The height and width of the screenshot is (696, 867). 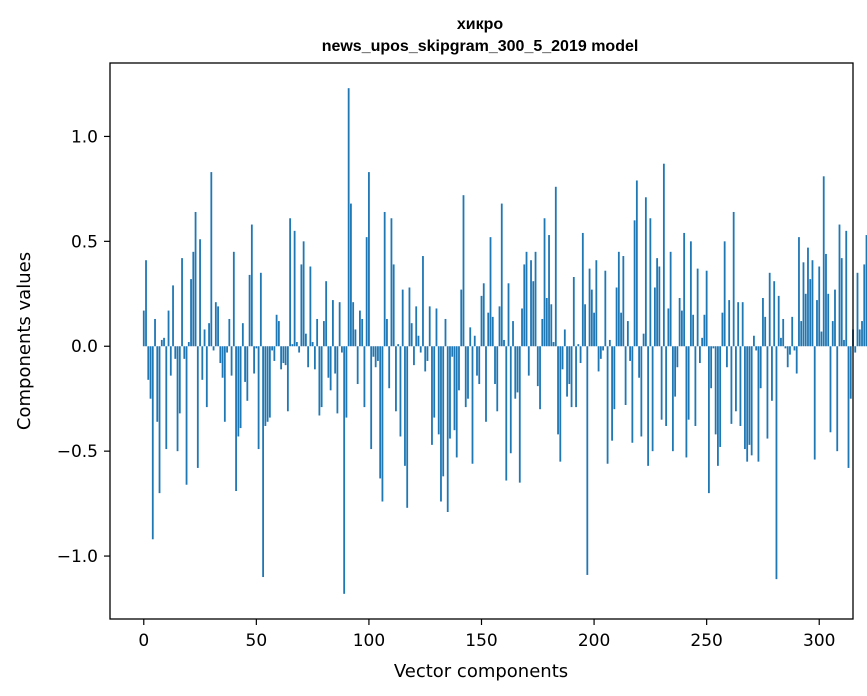 I want to click on x-tick-label: 0, so click(x=143, y=641).